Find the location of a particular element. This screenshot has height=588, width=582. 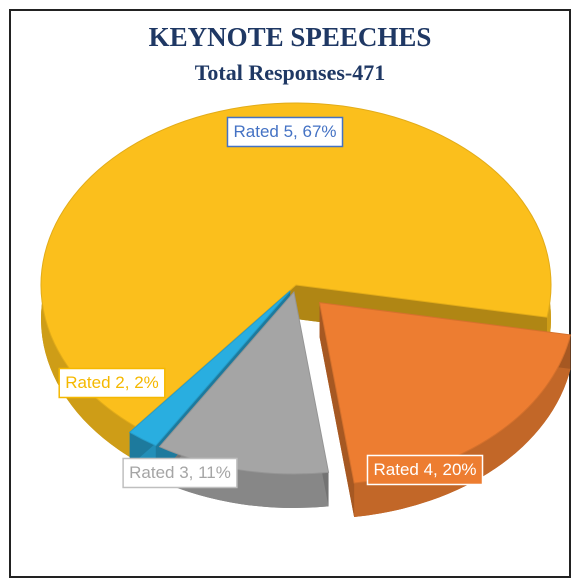

label-text: Rated 3, 11% is located at coordinates (180, 472).